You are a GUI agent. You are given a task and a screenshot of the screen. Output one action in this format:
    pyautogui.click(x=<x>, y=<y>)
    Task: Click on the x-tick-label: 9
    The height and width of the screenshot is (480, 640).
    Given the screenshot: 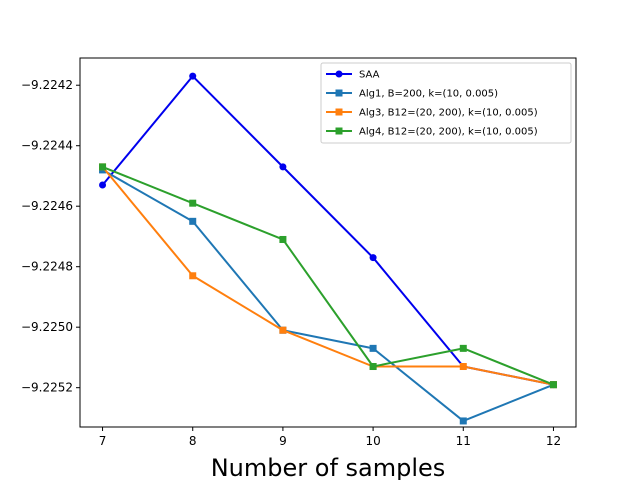 What is the action you would take?
    pyautogui.click(x=283, y=441)
    